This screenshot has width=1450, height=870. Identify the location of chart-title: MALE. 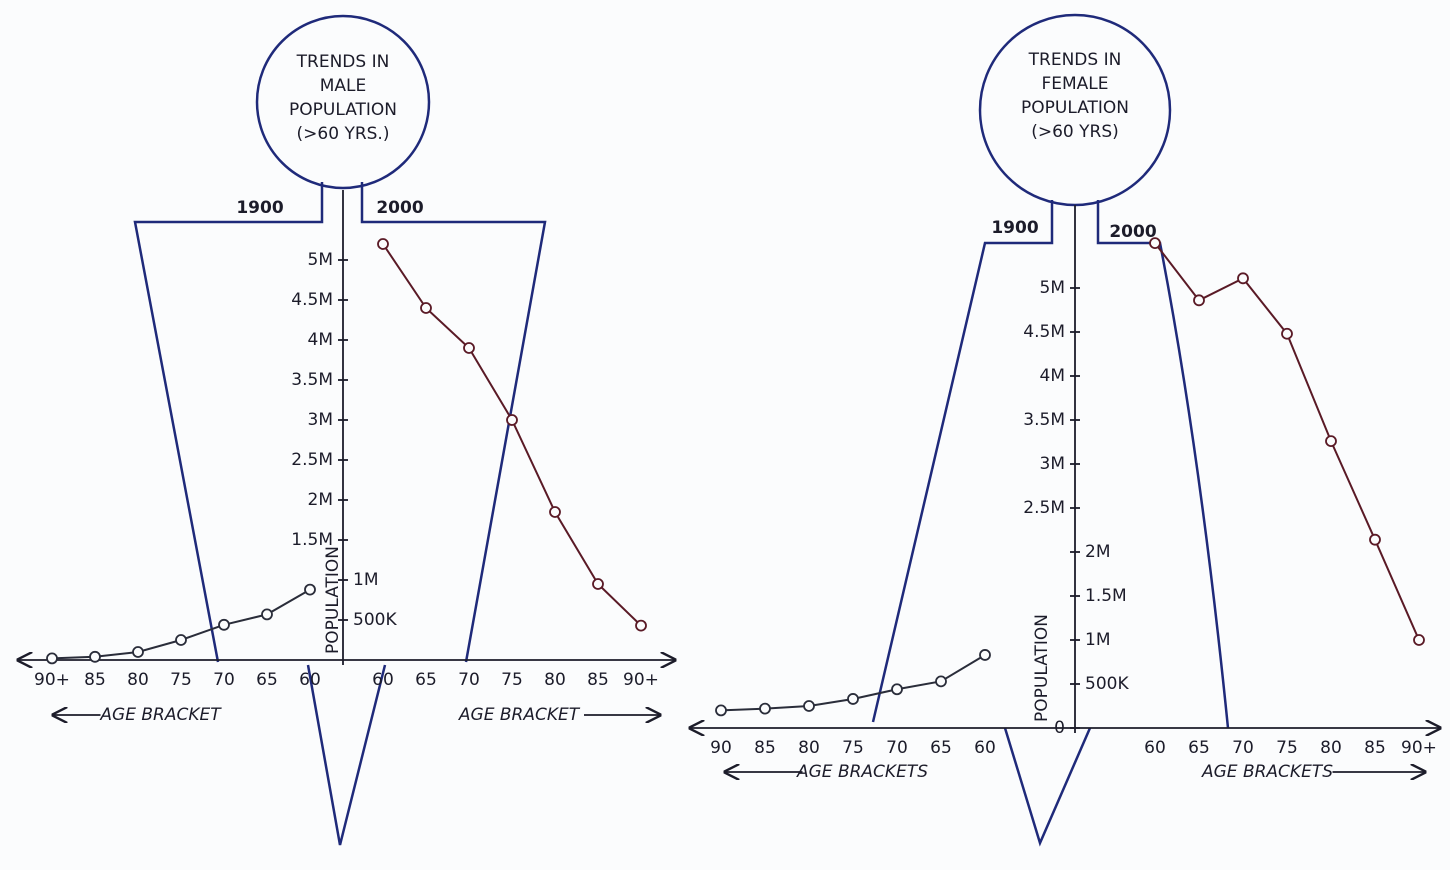
(343, 86).